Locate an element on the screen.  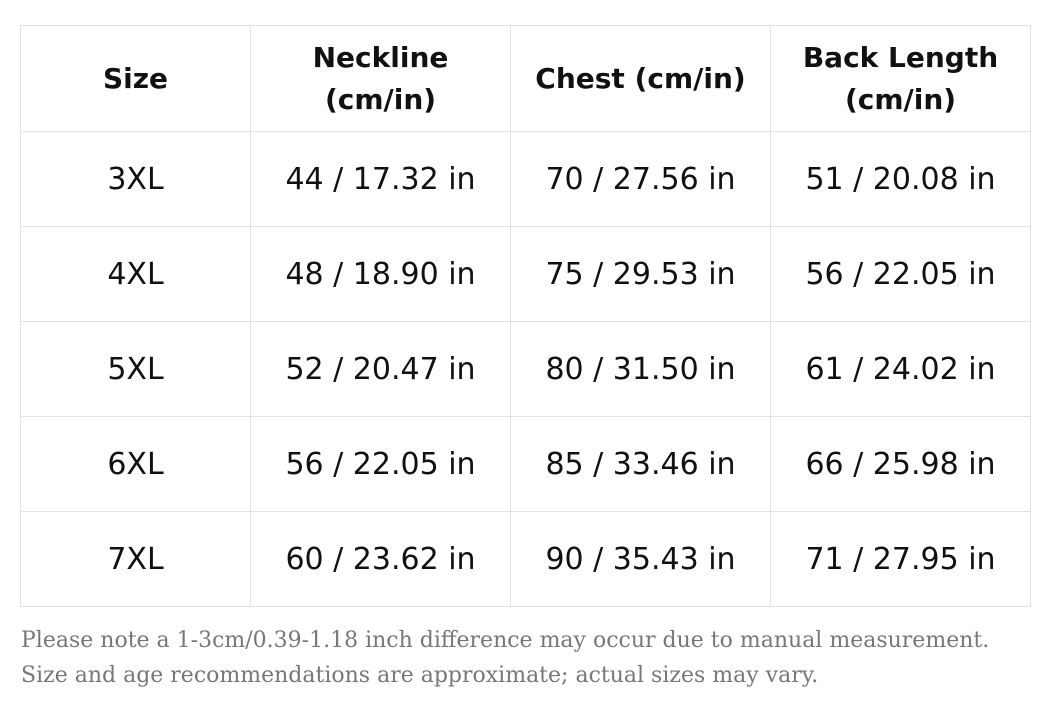
cell-chest: 80 / 31.50 in is located at coordinates (640, 369).